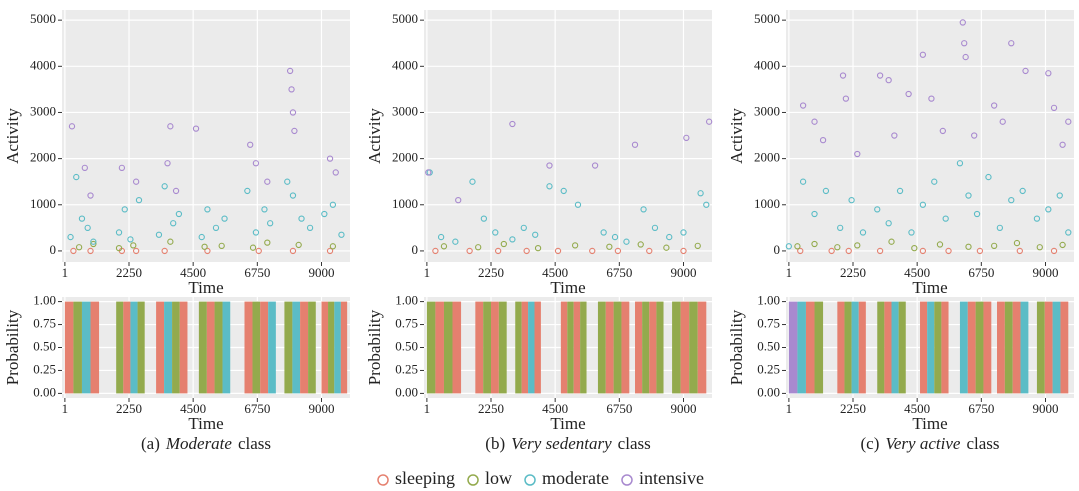 The image size is (1079, 491). What do you see at coordinates (917, 272) in the screenshot?
I see `x-tick-label: 4500` at bounding box center [917, 272].